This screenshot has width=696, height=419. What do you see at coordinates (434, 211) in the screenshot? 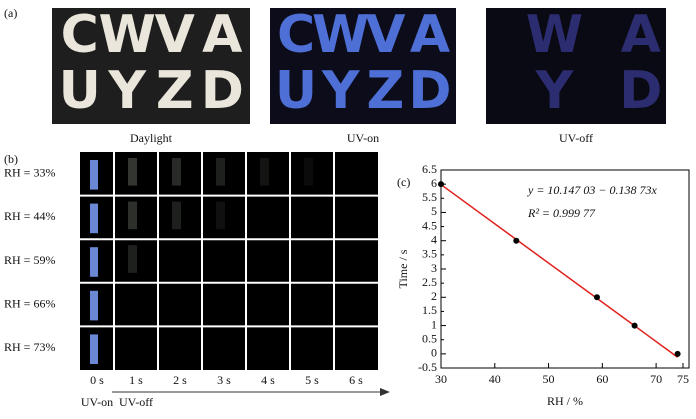
I see `y-tick-label: 5` at bounding box center [434, 211].